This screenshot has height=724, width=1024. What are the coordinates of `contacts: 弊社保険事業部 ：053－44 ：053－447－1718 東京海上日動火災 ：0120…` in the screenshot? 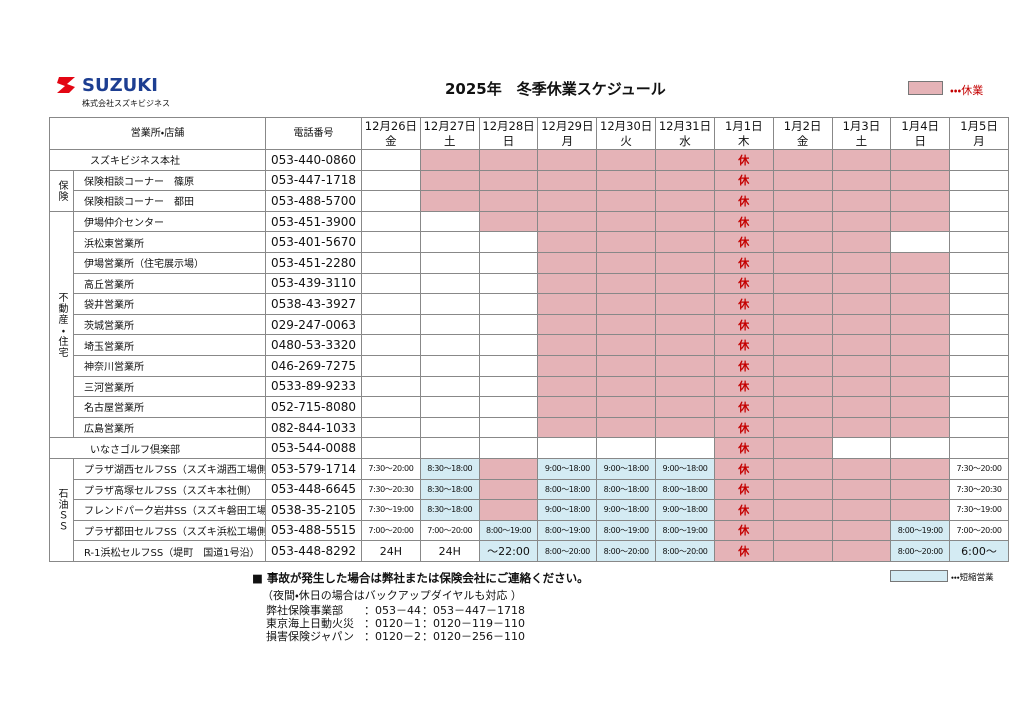 It's located at (395, 623).